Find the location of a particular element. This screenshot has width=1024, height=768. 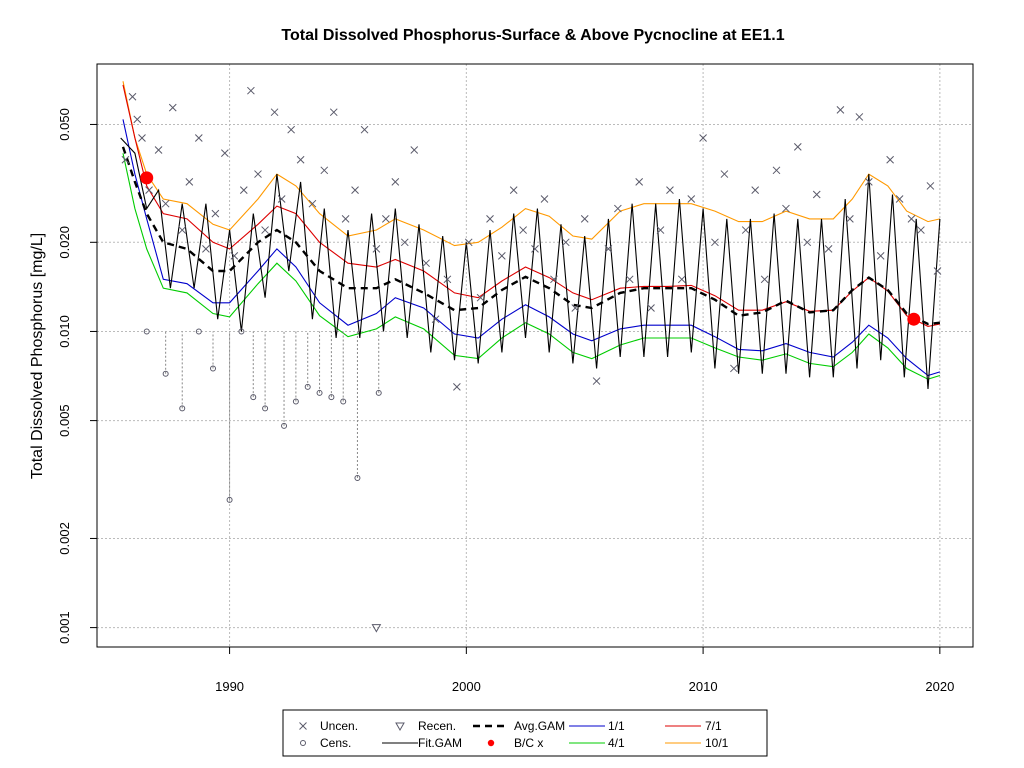

legend-item: 7/1 is located at coordinates (693, 726).